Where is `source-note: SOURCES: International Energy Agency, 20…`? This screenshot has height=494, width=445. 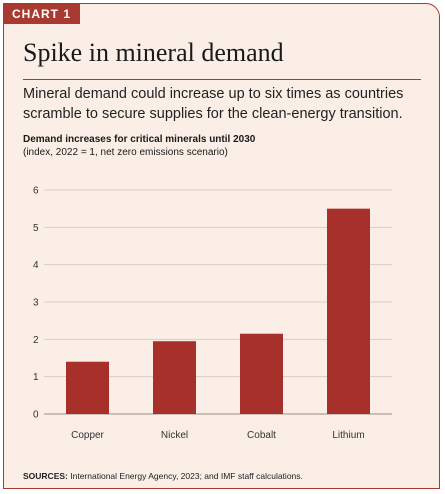 source-note: SOURCES: International Energy Agency, 20… is located at coordinates (163, 476).